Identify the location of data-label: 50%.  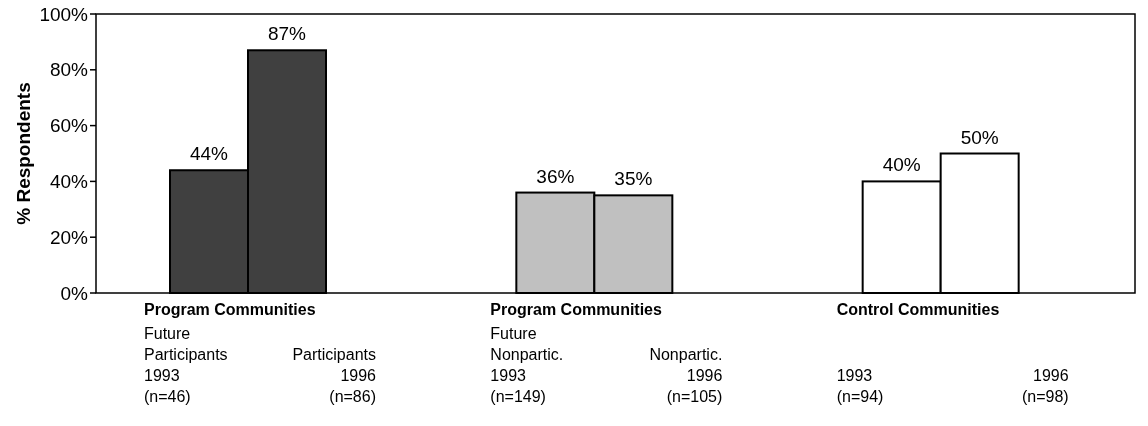
(979, 137).